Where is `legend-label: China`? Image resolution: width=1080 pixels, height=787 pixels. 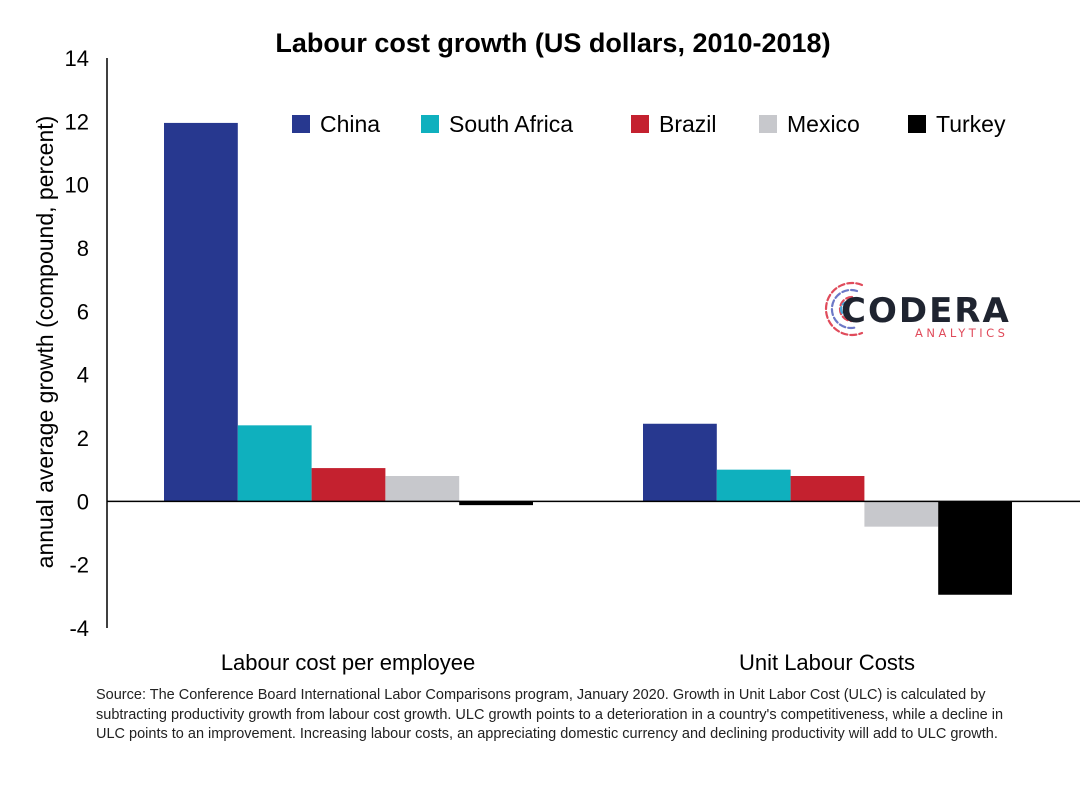
legend-label: China is located at coordinates (350, 124).